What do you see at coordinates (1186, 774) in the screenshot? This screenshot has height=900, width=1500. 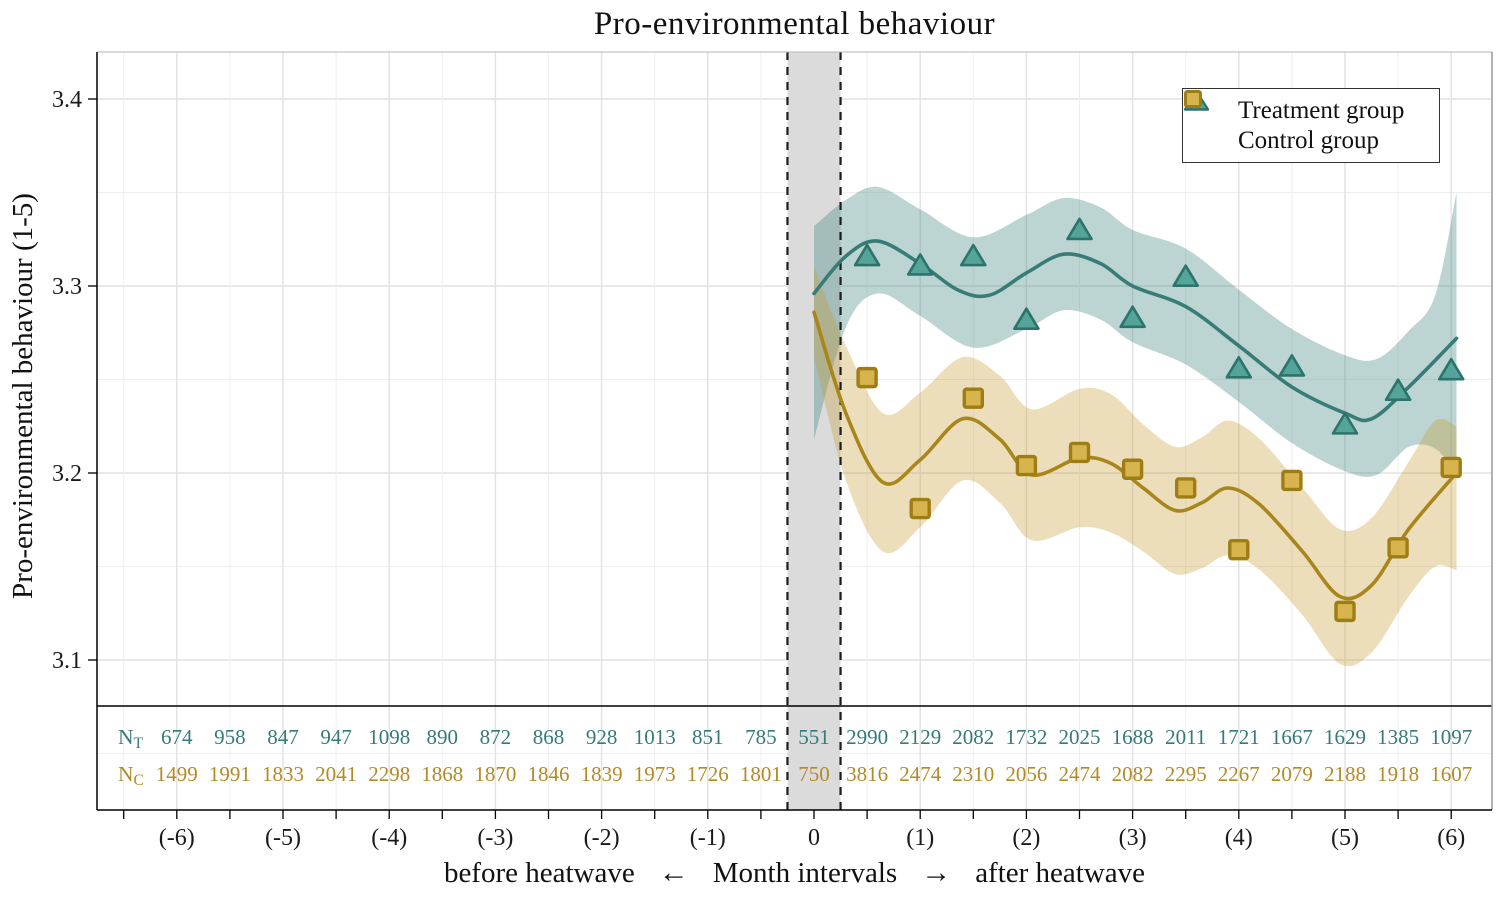 I see `svg-text: 2295` at bounding box center [1186, 774].